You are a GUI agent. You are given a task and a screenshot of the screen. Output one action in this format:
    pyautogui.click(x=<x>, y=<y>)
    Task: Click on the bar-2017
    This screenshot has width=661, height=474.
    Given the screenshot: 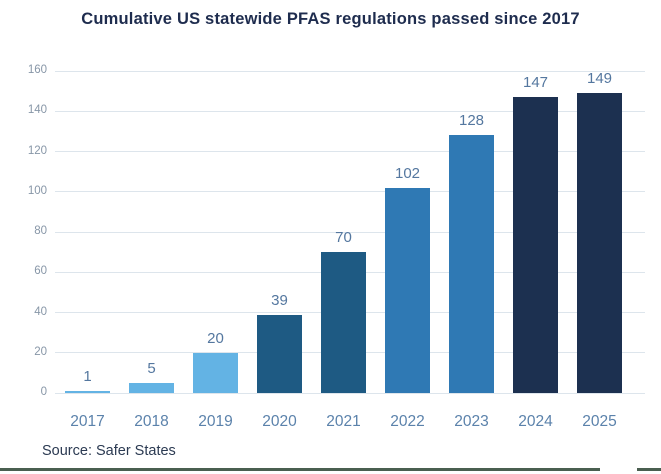 What is the action you would take?
    pyautogui.click(x=87, y=392)
    